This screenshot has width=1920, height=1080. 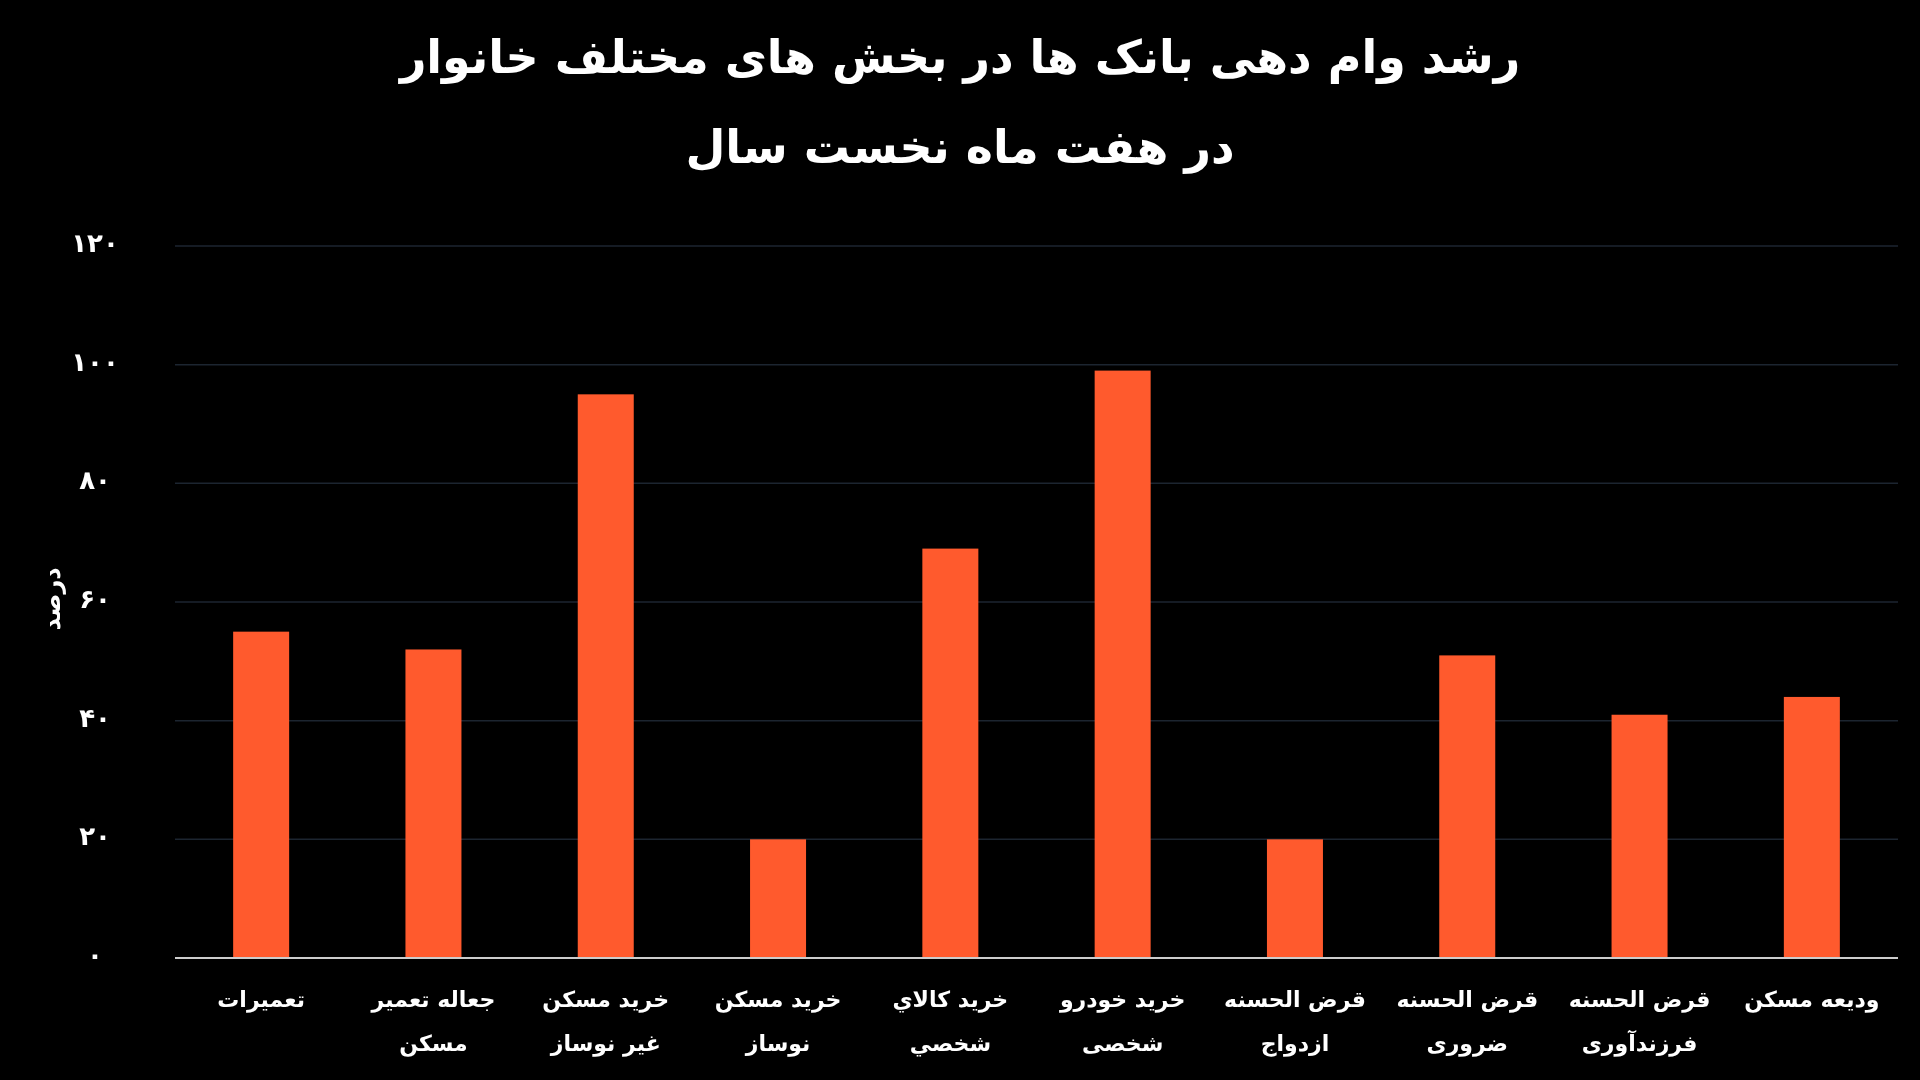 What do you see at coordinates (51, 599) in the screenshot?
I see `y-axis-title: درصد` at bounding box center [51, 599].